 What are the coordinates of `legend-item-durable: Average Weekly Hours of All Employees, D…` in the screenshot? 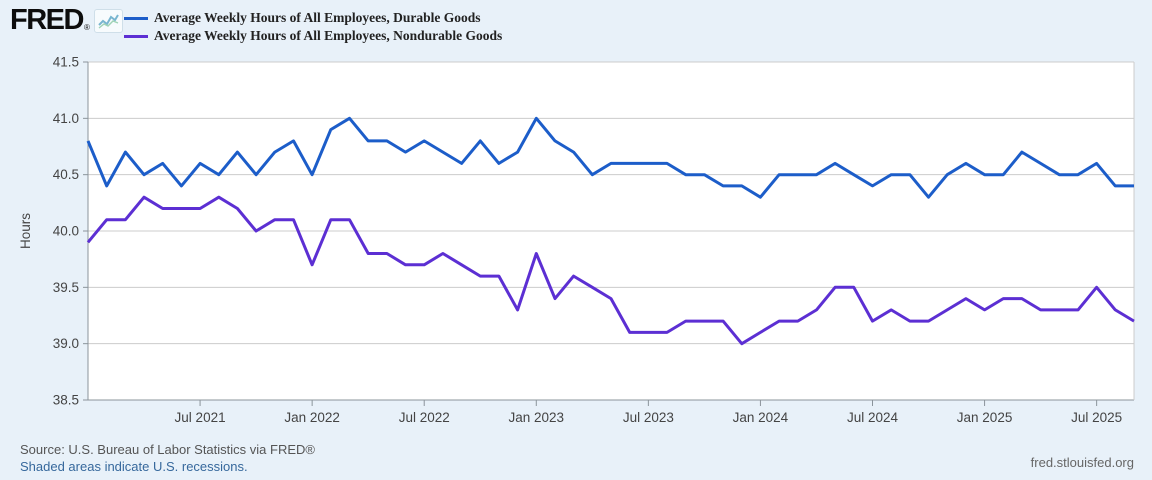 It's located at (313, 18).